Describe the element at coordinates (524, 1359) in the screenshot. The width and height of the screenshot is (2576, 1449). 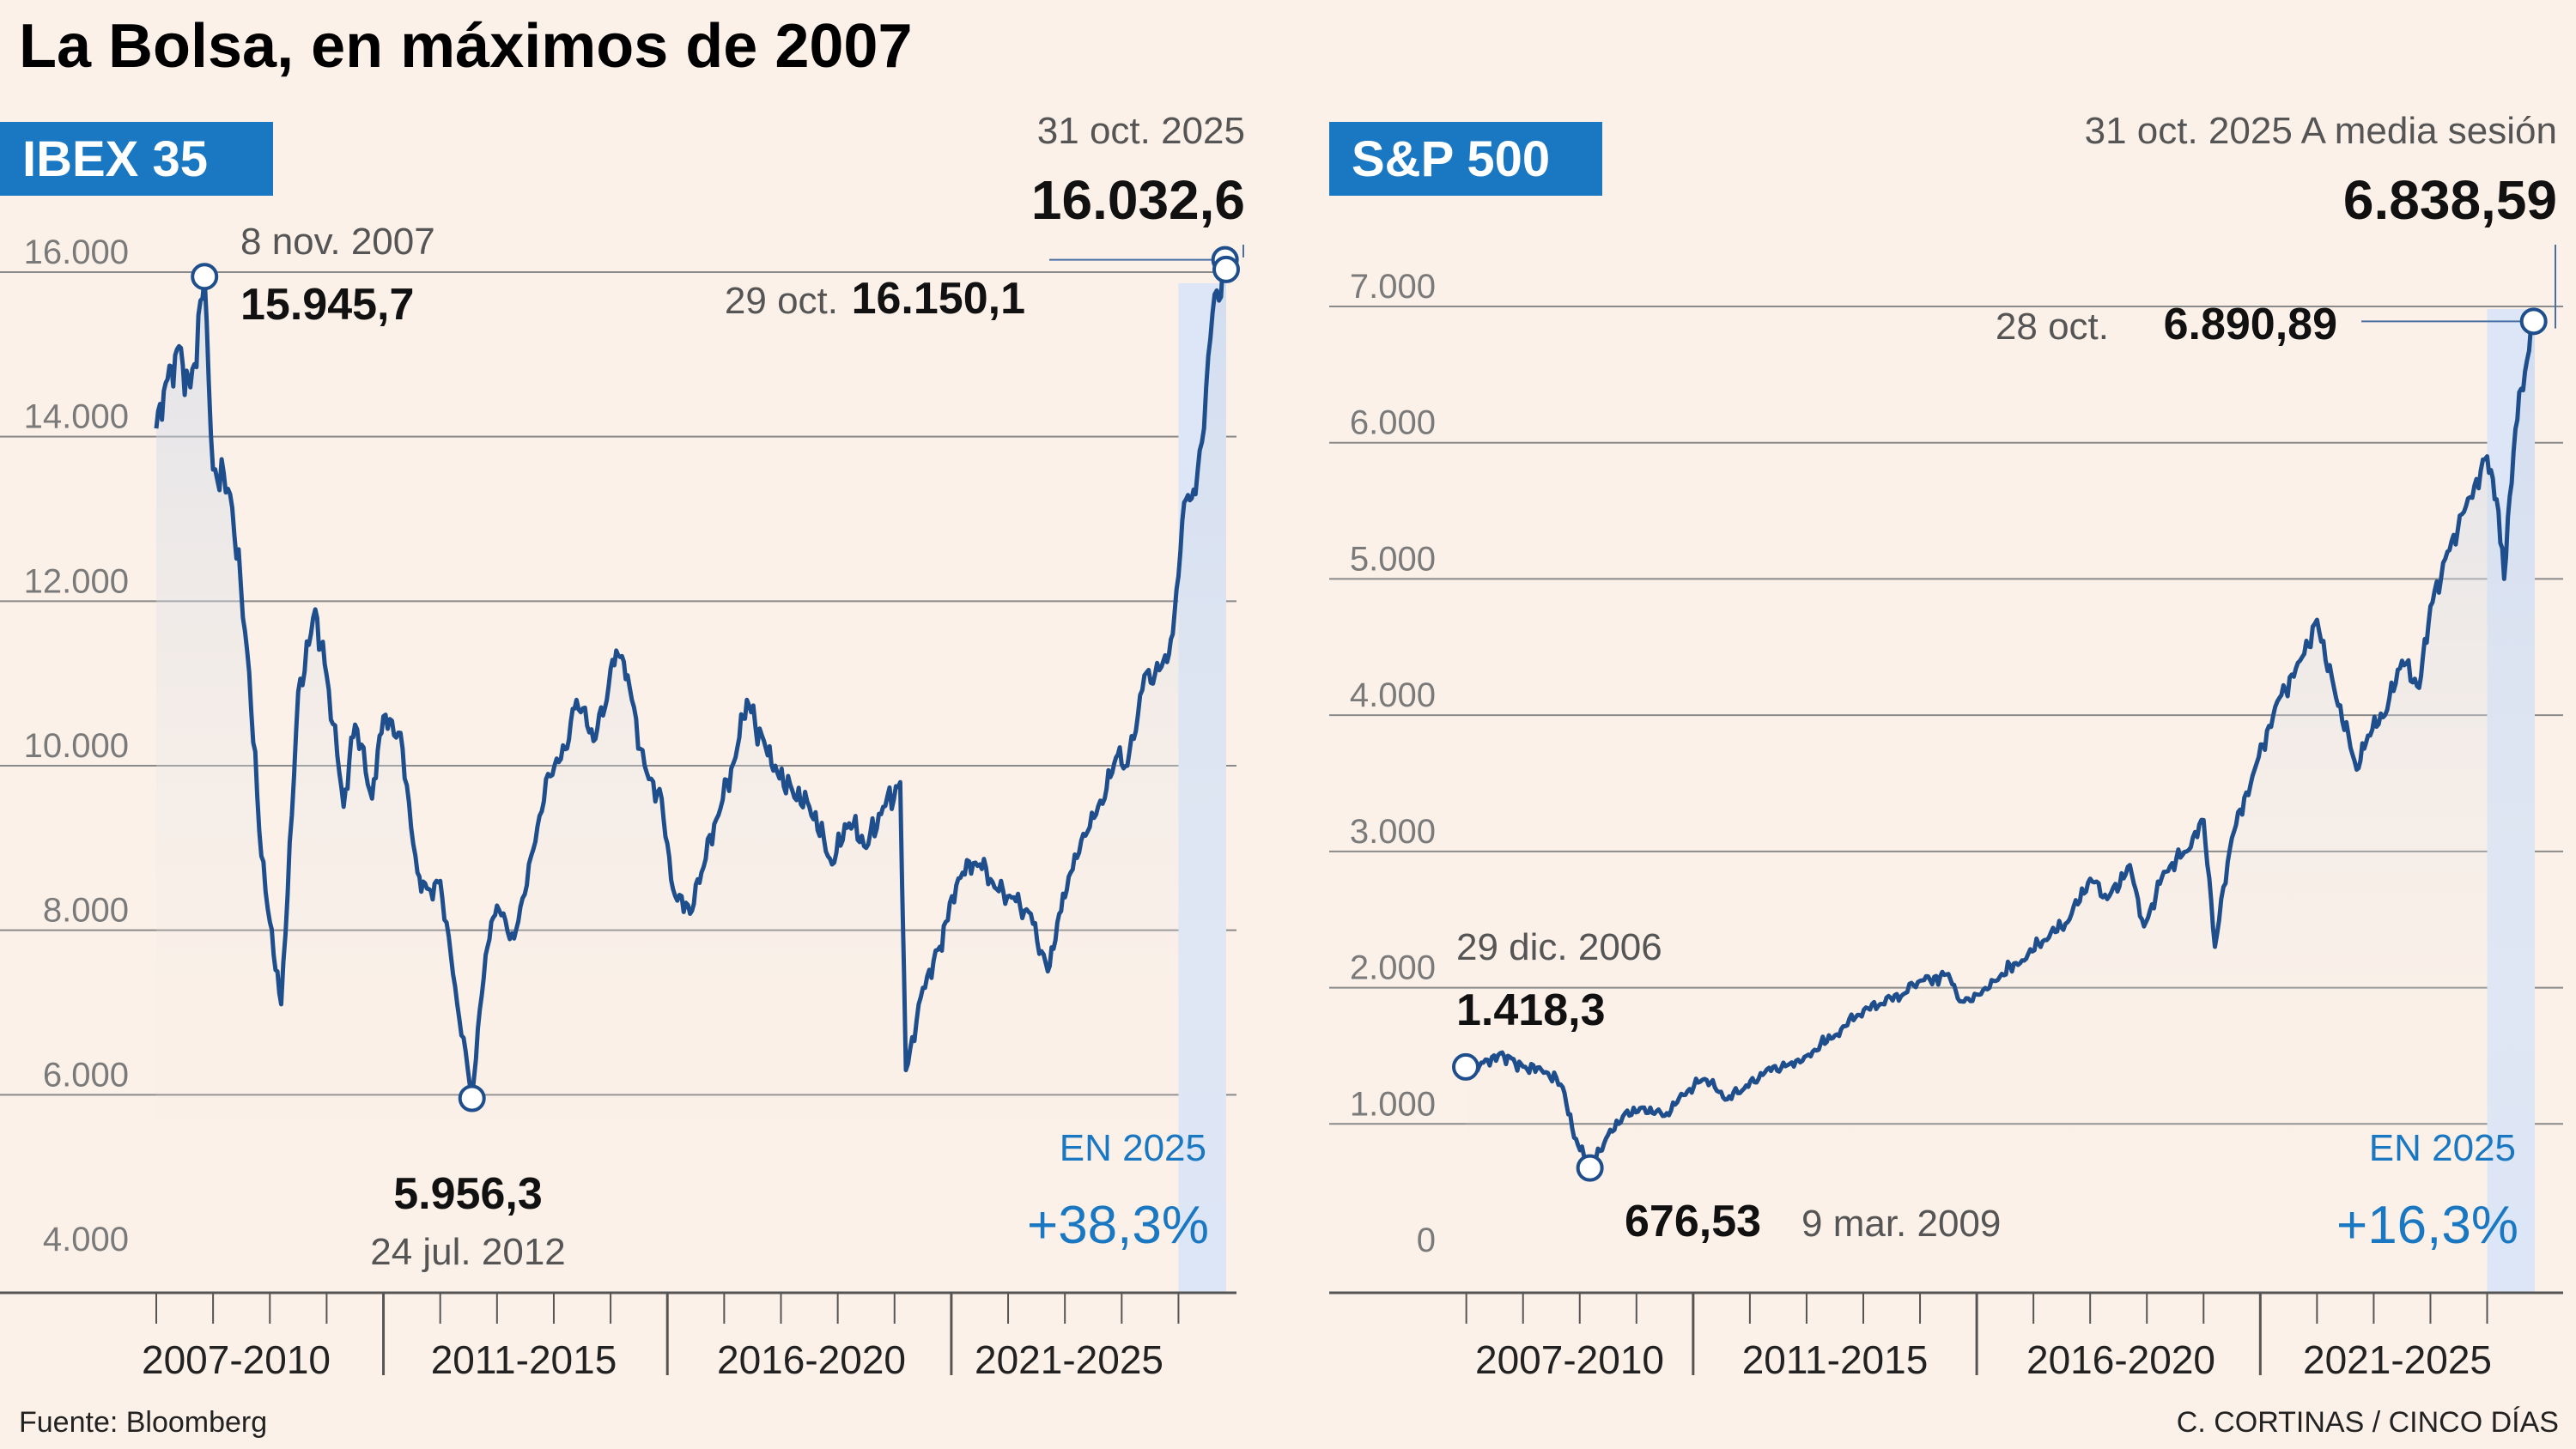
I see `ibex-period-label: 2011-2015` at that location.